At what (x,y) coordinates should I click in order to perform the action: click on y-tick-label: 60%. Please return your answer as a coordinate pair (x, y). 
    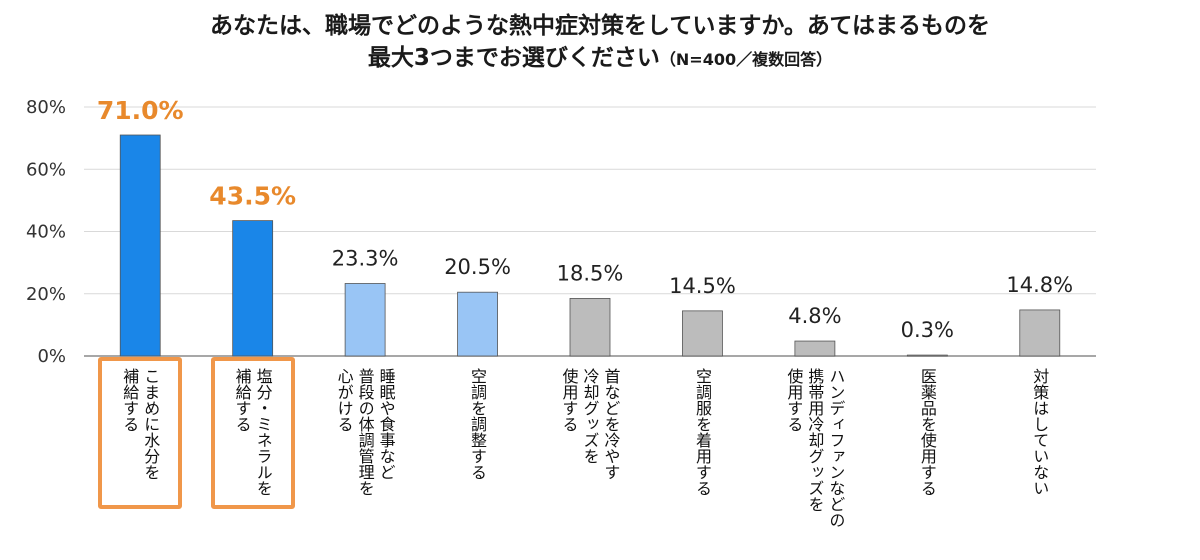
    Looking at the image, I should click on (46, 169).